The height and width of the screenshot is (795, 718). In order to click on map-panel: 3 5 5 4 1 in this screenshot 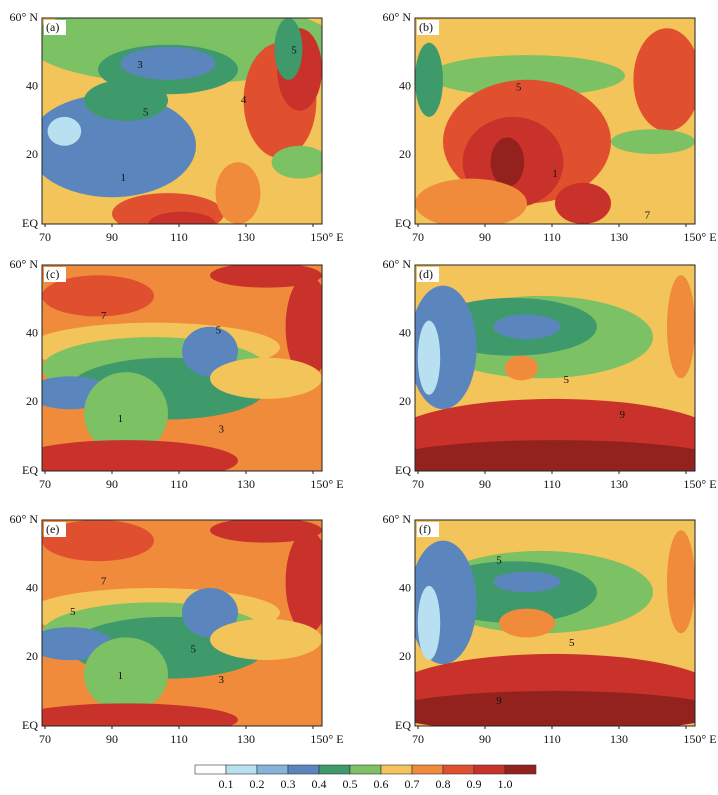, I will do `click(182, 121)`.